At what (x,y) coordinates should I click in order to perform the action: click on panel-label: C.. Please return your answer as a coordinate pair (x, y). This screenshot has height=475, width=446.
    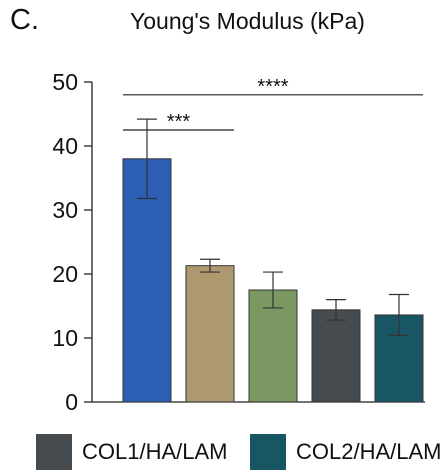
    Looking at the image, I should click on (24, 20).